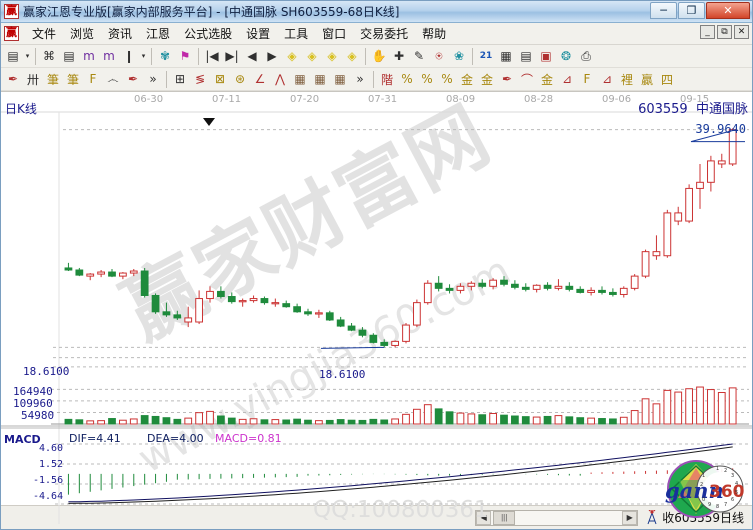 This screenshot has height=530, width=753. I want to click on menu-window: 窗口, so click(334, 34).